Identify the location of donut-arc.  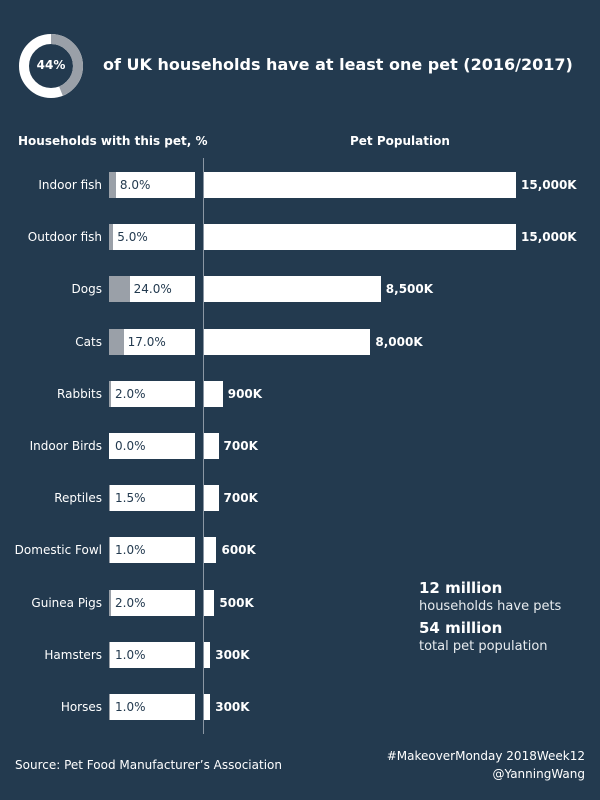
(66, 65).